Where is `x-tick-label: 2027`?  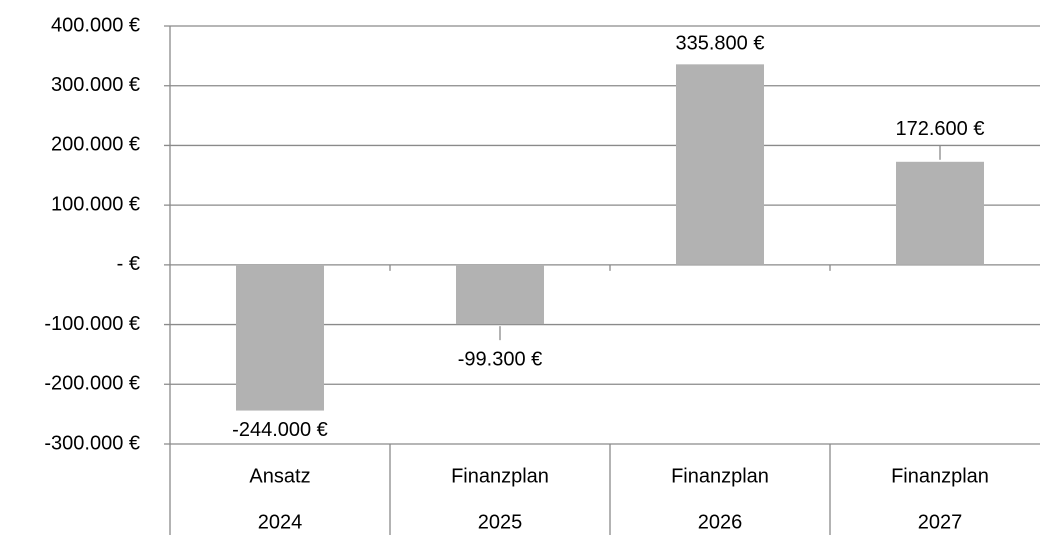
x-tick-label: 2027 is located at coordinates (940, 522).